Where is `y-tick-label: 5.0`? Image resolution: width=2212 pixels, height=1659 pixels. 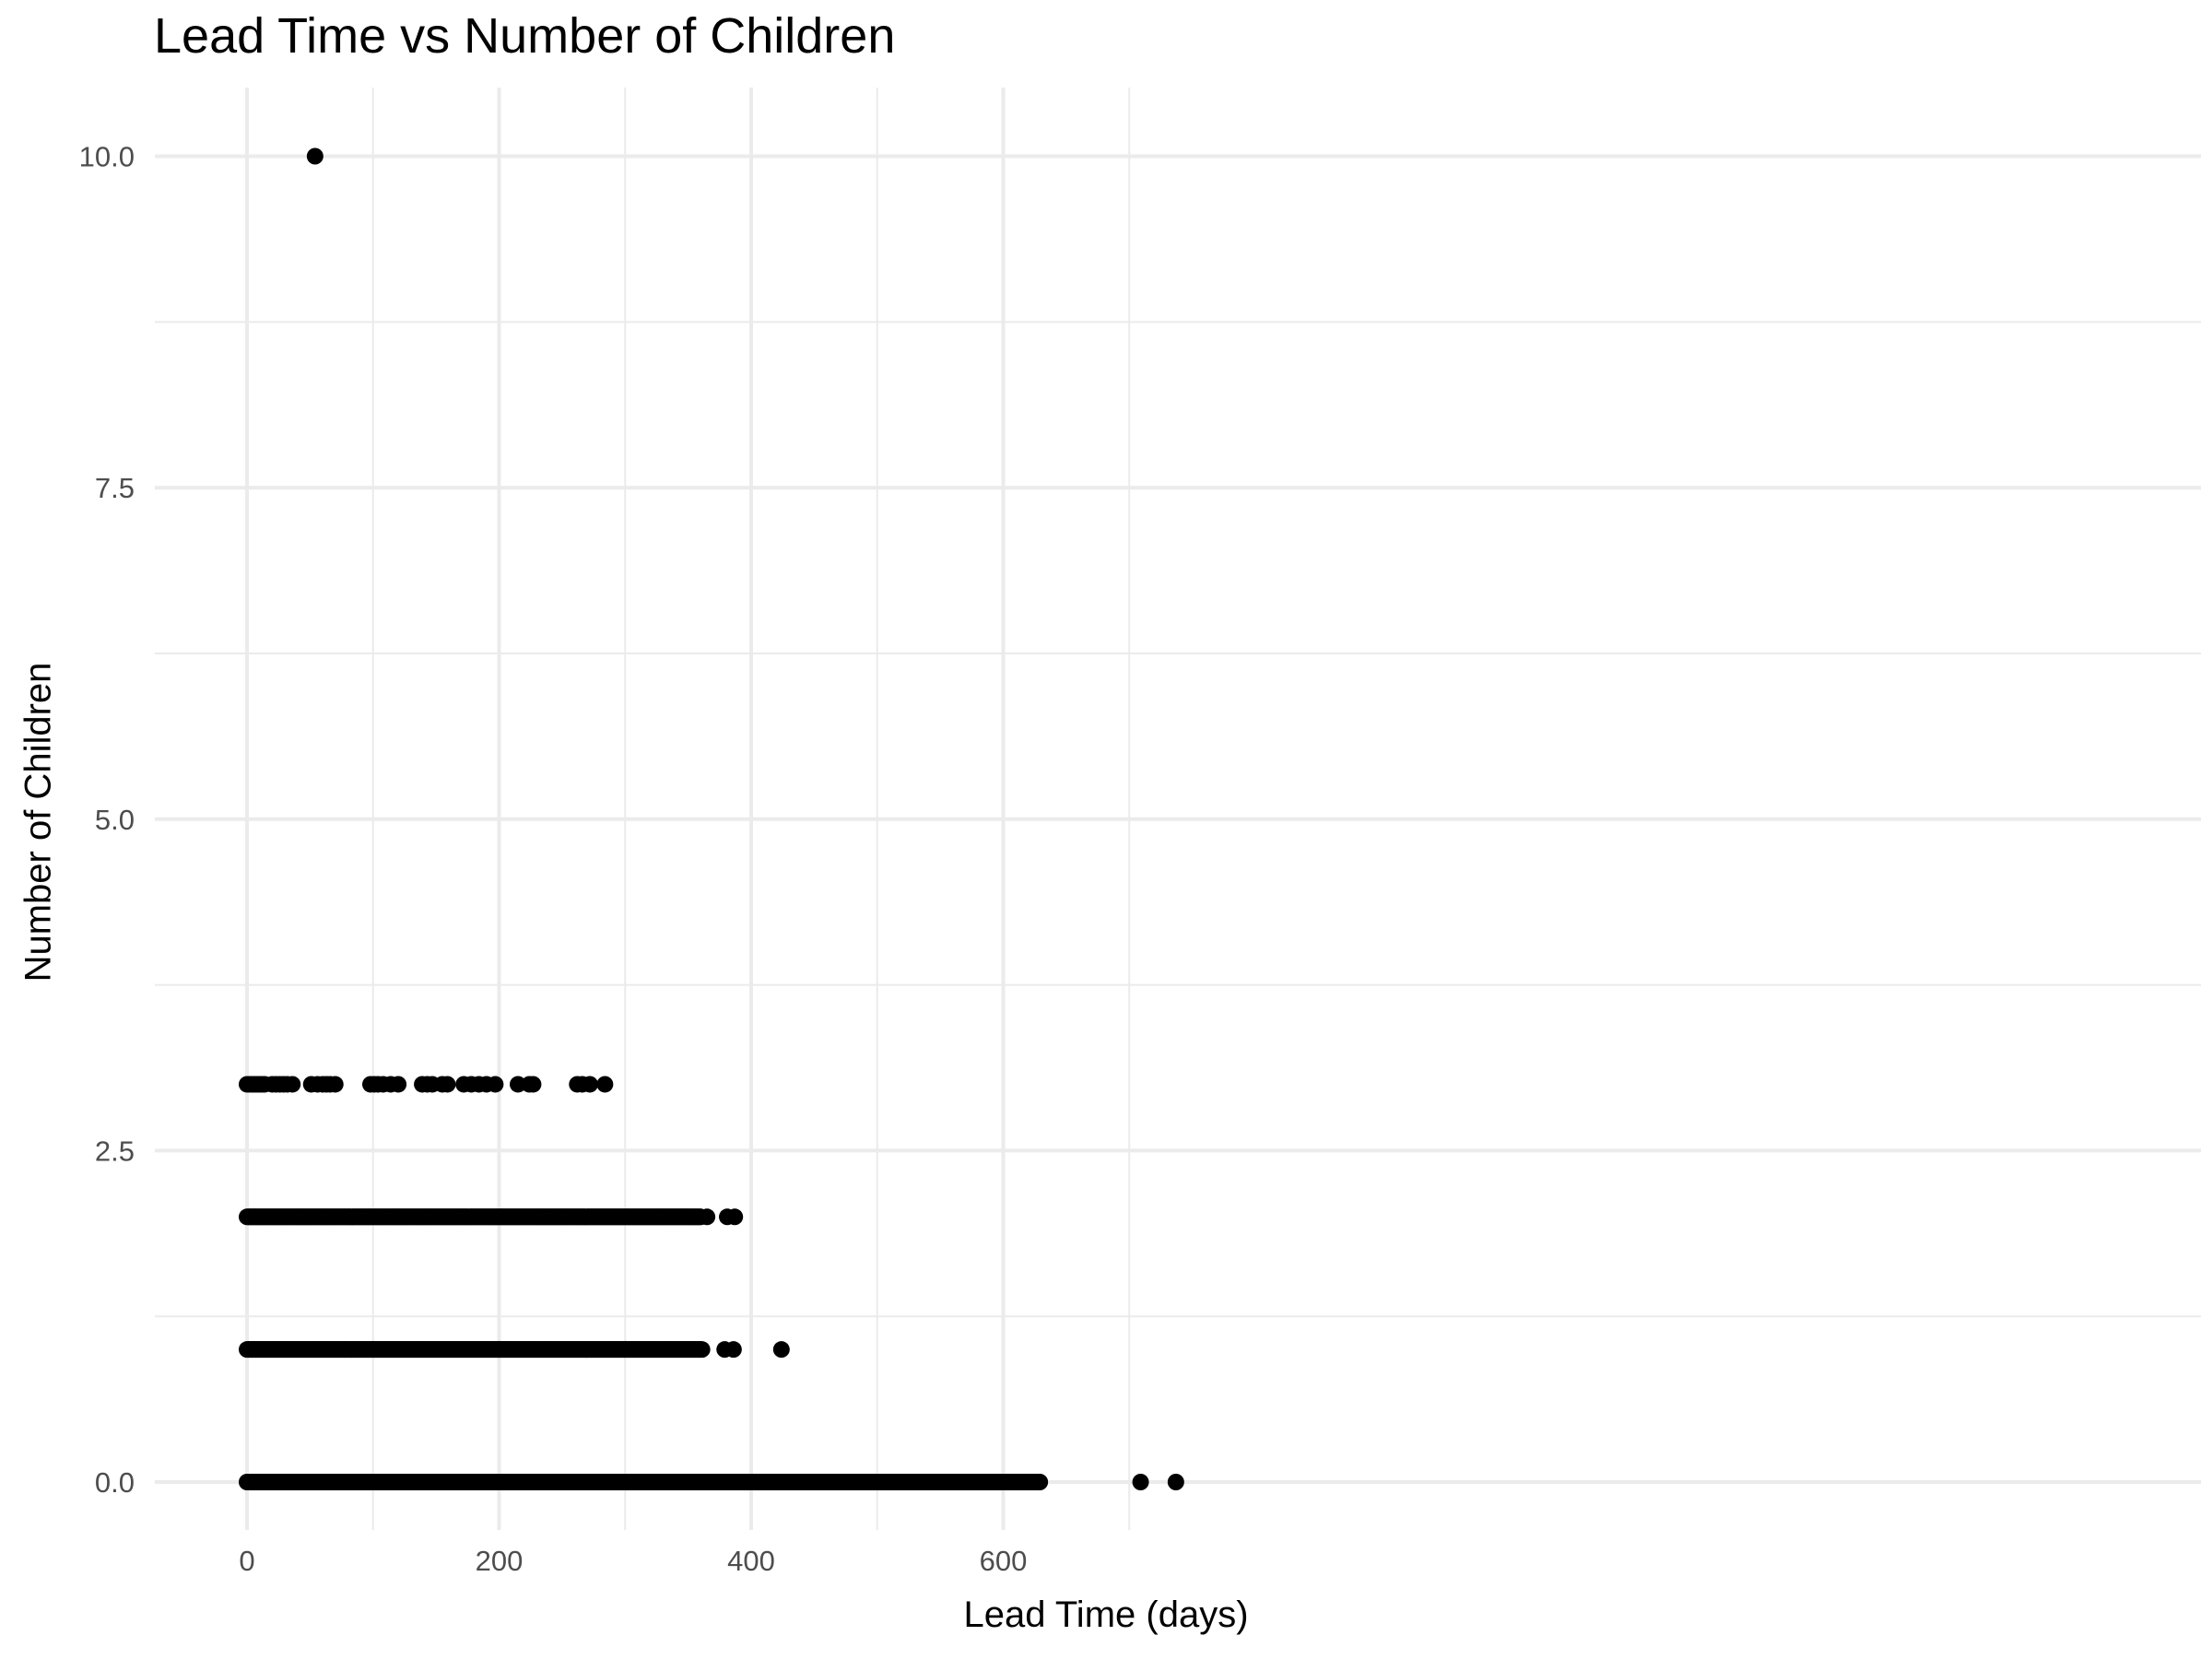 y-tick-label: 5.0 is located at coordinates (115, 820).